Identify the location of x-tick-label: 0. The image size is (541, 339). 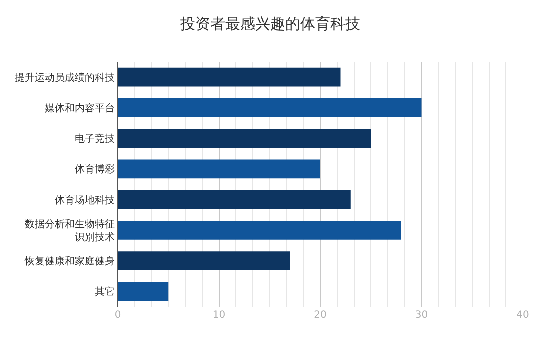
(118, 315).